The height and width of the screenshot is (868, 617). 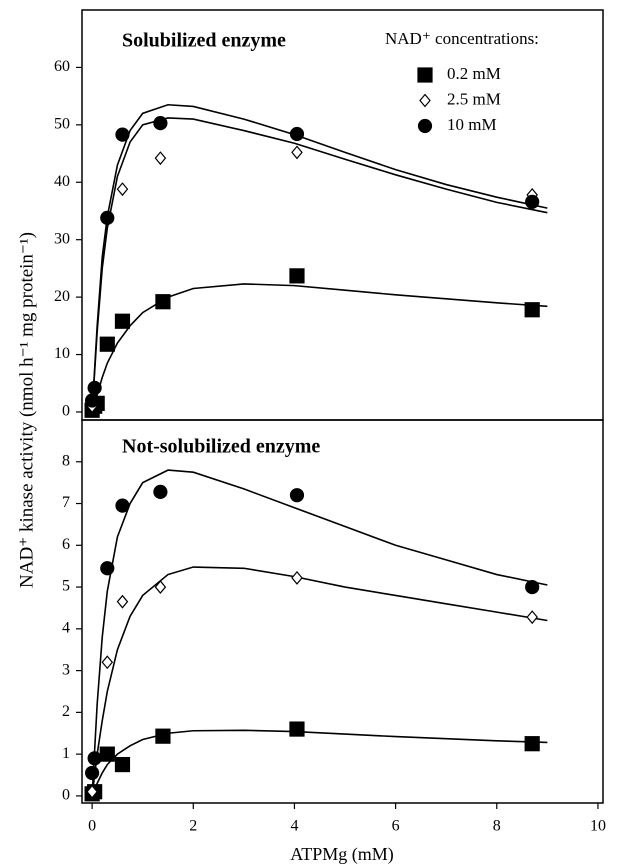 I want to click on y-tick-label: 5, so click(x=66, y=586).